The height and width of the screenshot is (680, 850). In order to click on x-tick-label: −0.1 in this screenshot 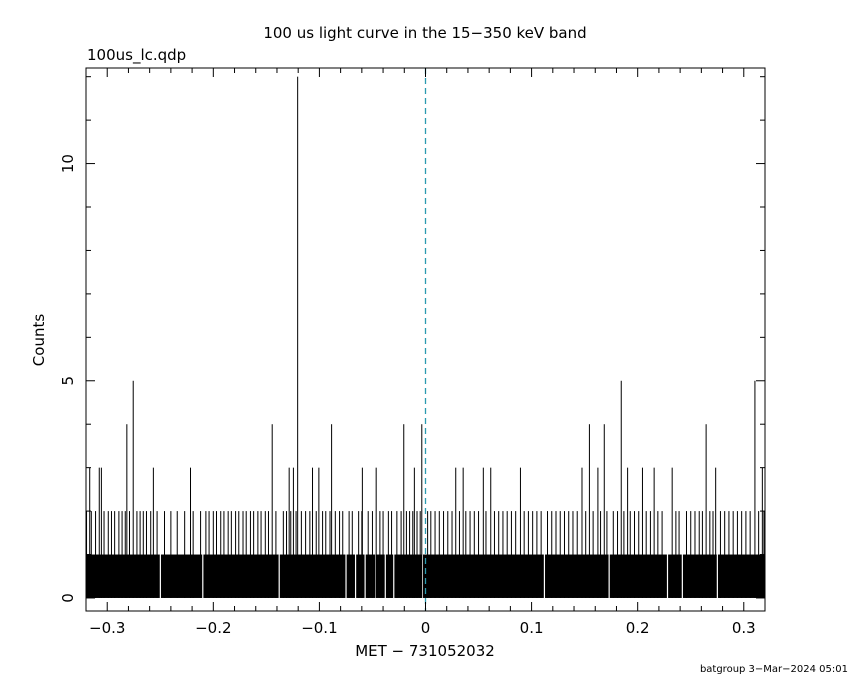, I will do `click(319, 628)`.